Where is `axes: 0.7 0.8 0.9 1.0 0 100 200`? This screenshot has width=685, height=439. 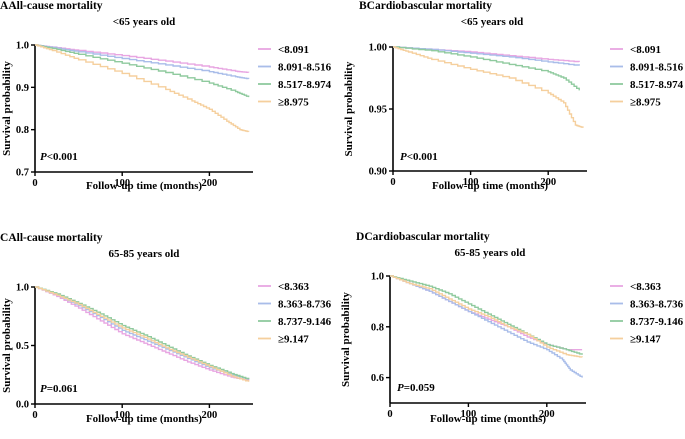 axes: 0.7 0.8 0.9 1.0 0 100 200 is located at coordinates (134, 115).